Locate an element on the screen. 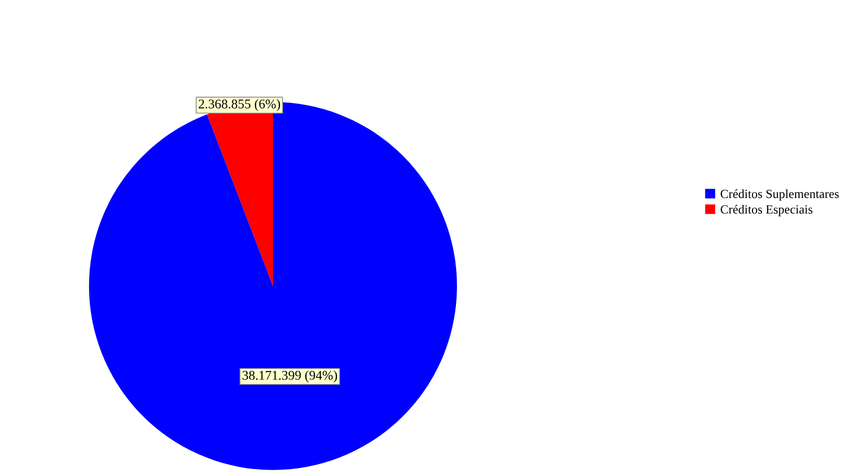 Image resolution: width=862 pixels, height=471 pixels. data-label: 38.171.399 (94%) is located at coordinates (290, 376).